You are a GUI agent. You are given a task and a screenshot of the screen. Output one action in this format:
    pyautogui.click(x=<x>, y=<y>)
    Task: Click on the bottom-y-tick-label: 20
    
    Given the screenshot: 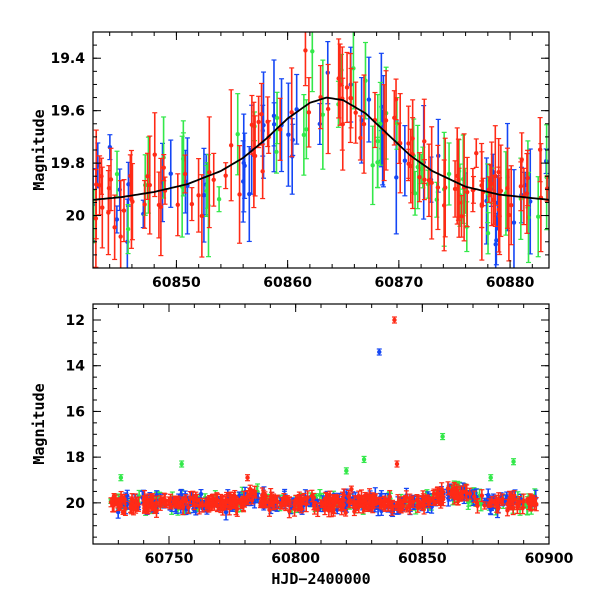 What is the action you would take?
    pyautogui.click(x=76, y=504)
    